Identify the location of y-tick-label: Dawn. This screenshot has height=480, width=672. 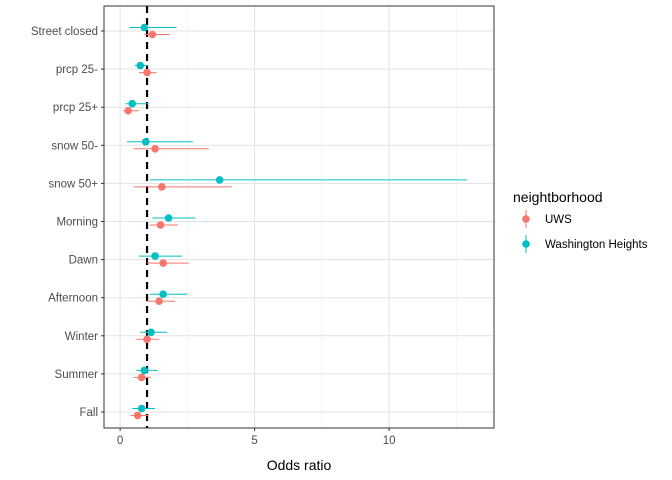
(83, 261).